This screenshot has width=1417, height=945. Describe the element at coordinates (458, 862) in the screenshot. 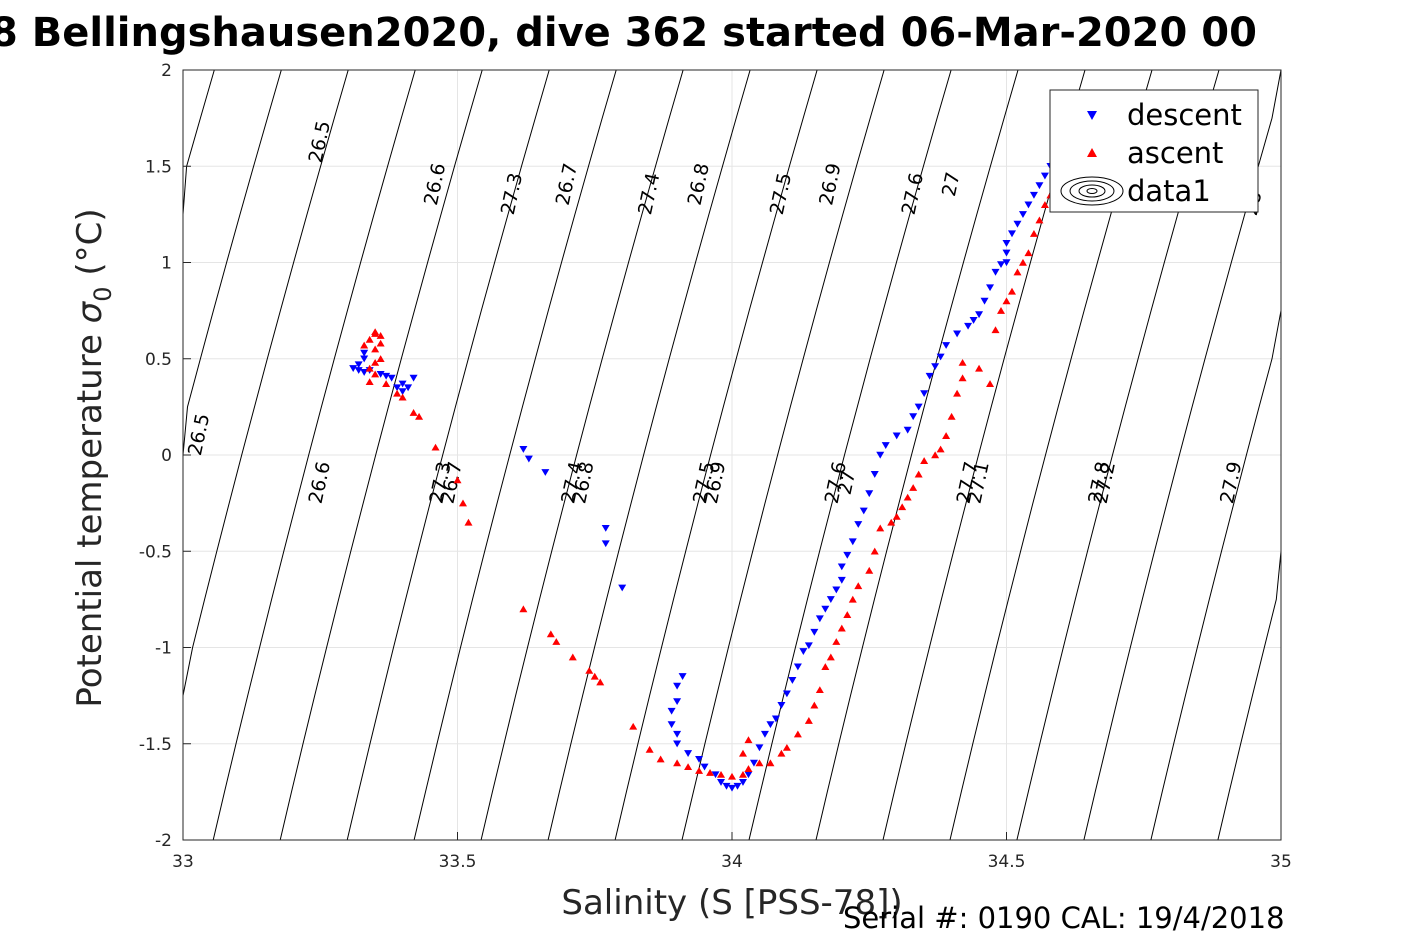

I see `x-tick-label: 33.5` at that location.